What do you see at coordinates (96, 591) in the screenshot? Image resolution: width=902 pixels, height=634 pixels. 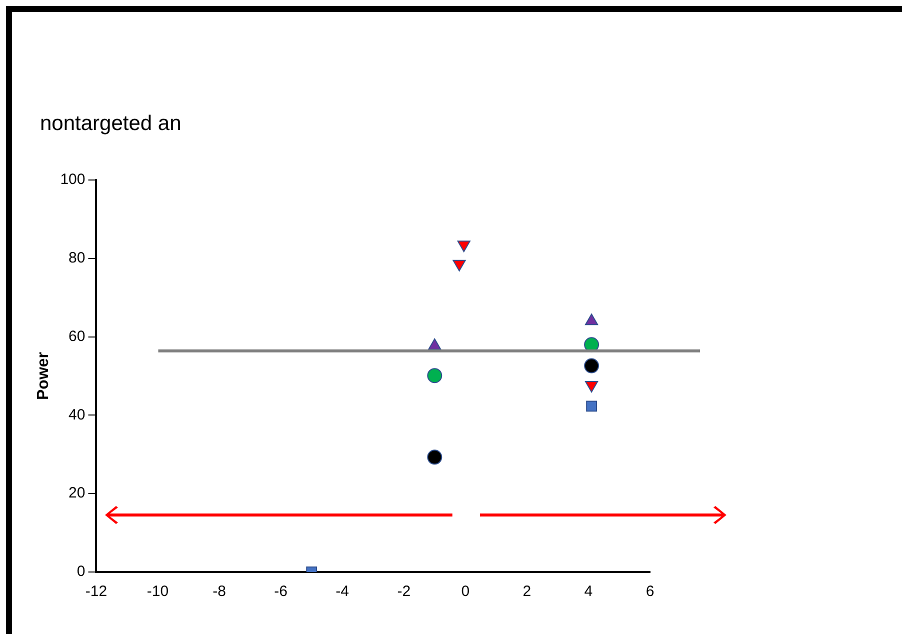 I see `x-tick-label: -12` at bounding box center [96, 591].